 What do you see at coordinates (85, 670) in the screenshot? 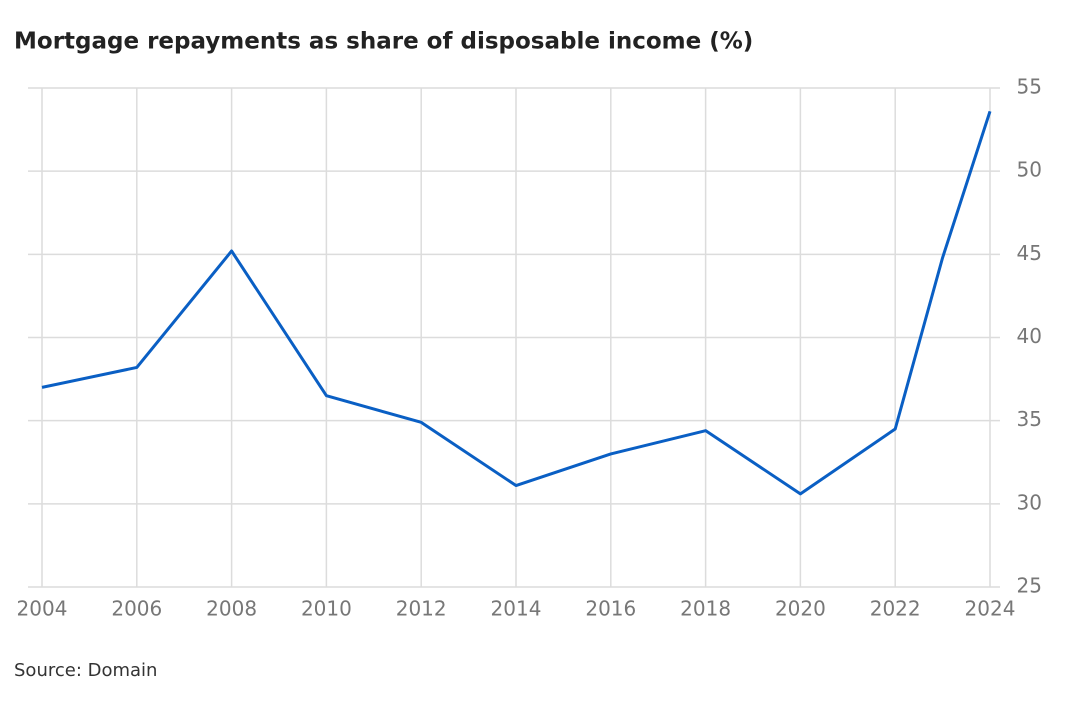
I see `source: Source: Domain` at bounding box center [85, 670].